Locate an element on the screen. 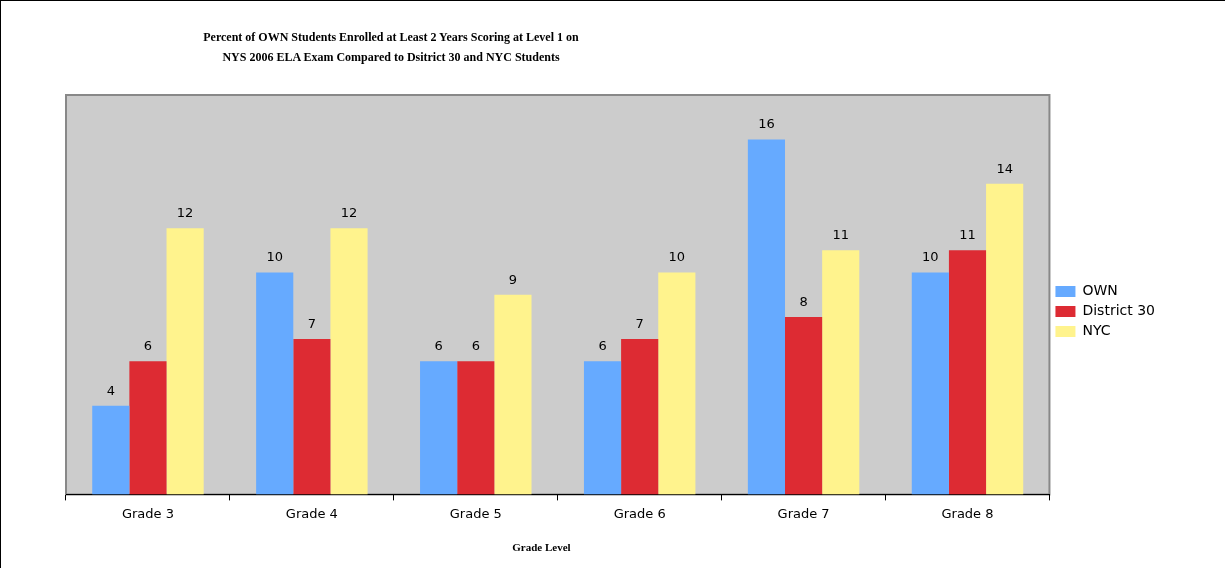 The height and width of the screenshot is (568, 1225). x-tick-label: Grade 7 is located at coordinates (803, 513).